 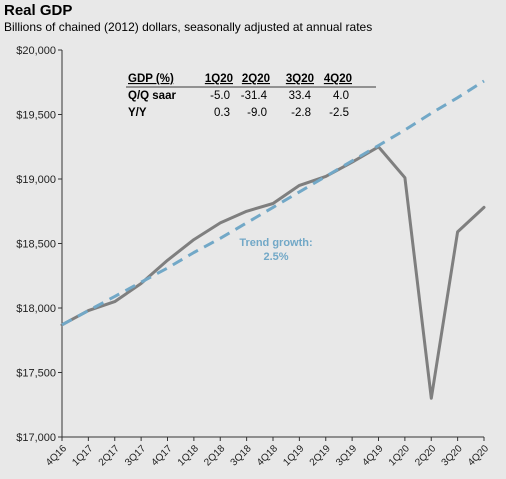 I want to click on x-tick-label: 3Q18, so click(x=241, y=455).